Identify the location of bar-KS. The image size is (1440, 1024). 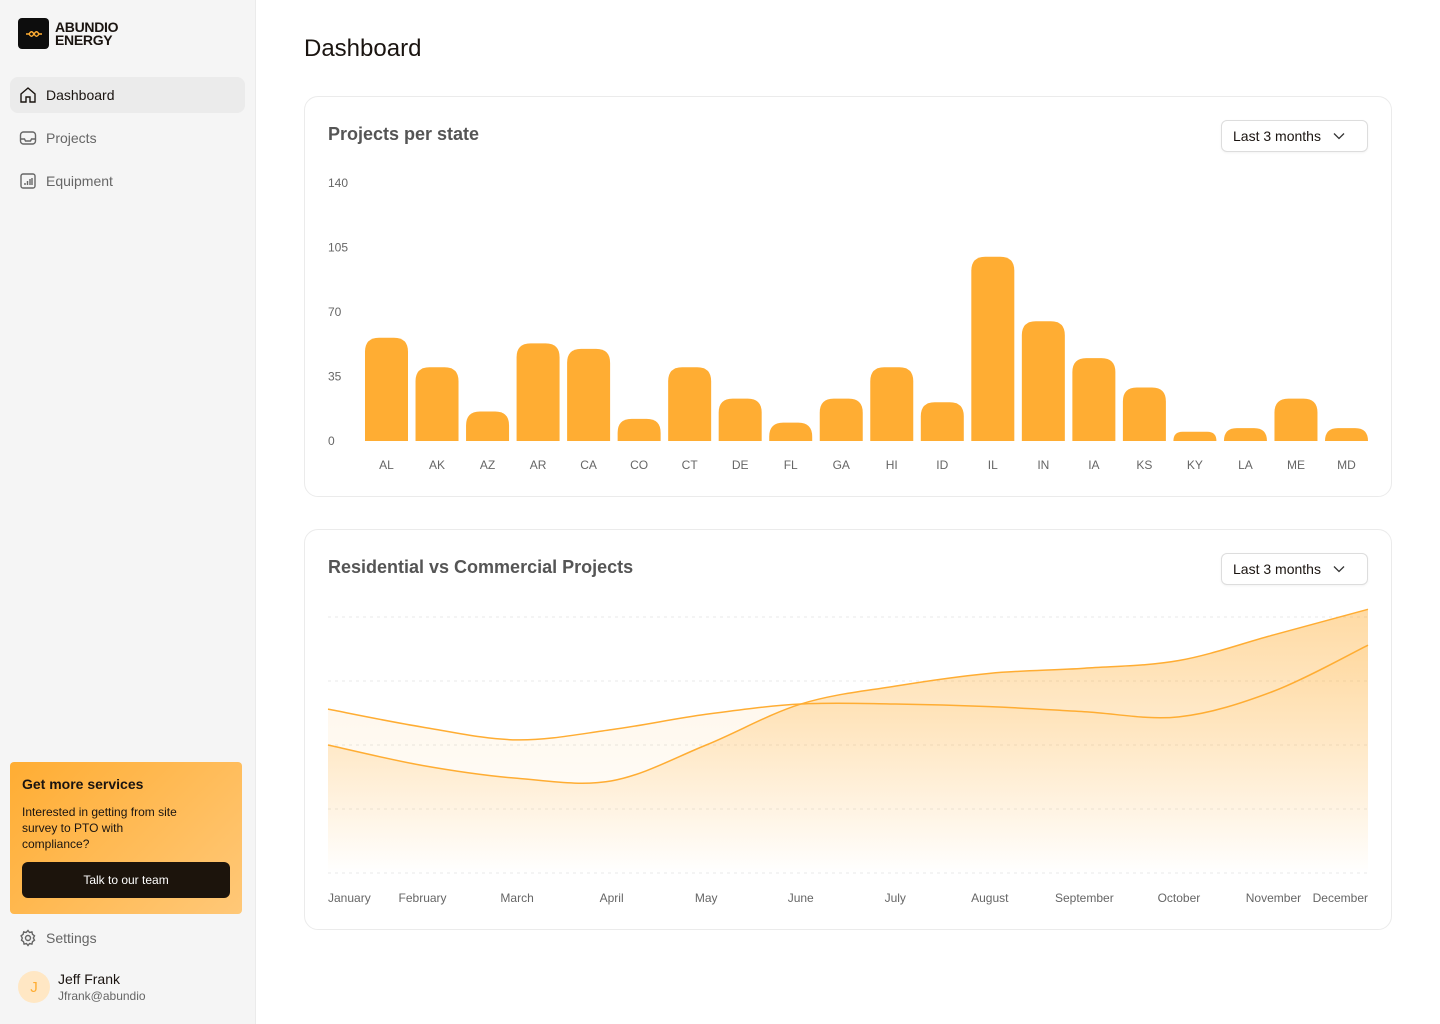
(1144, 414).